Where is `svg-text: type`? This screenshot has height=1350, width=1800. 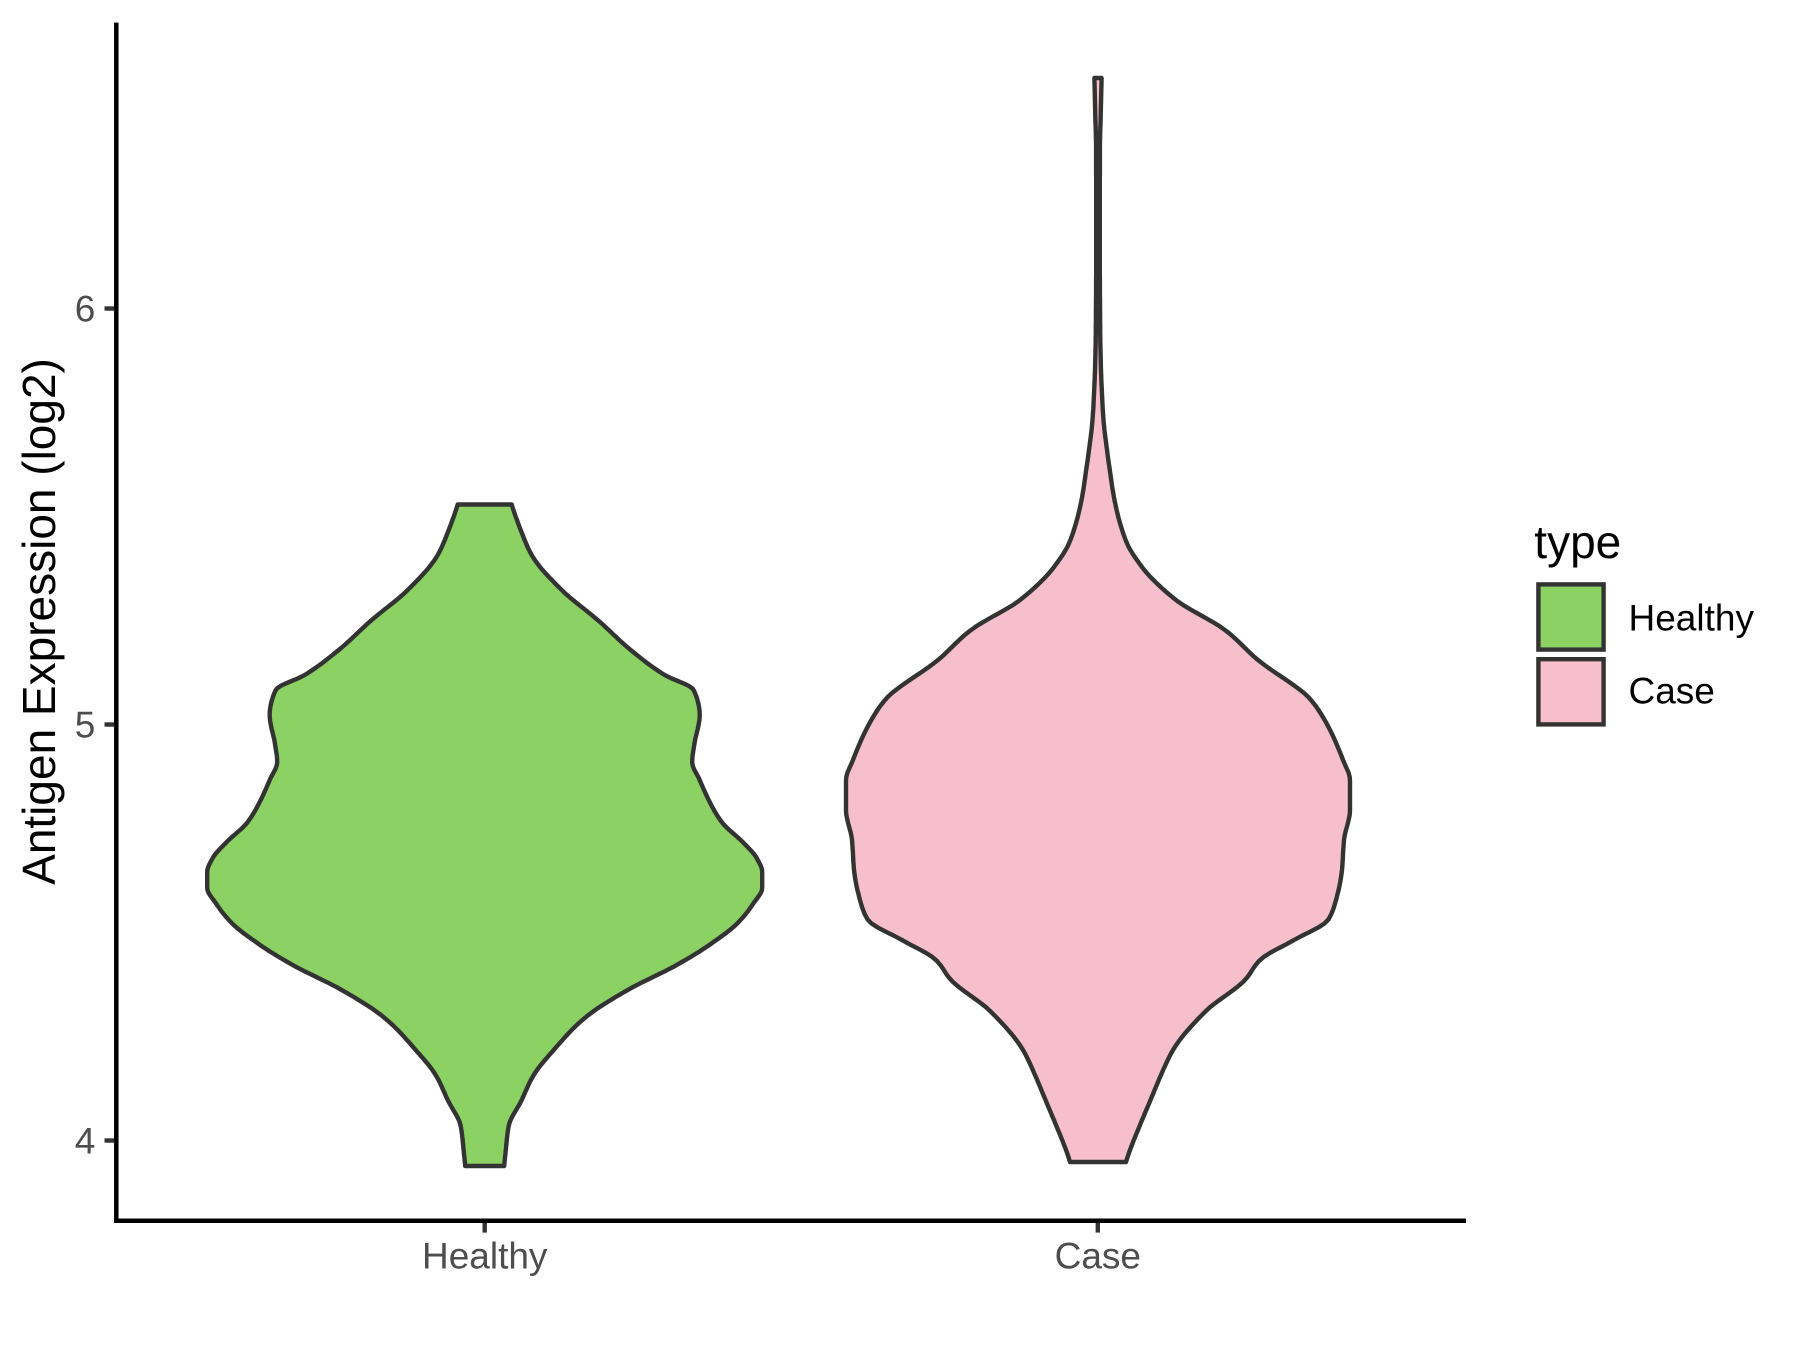 svg-text: type is located at coordinates (1577, 542).